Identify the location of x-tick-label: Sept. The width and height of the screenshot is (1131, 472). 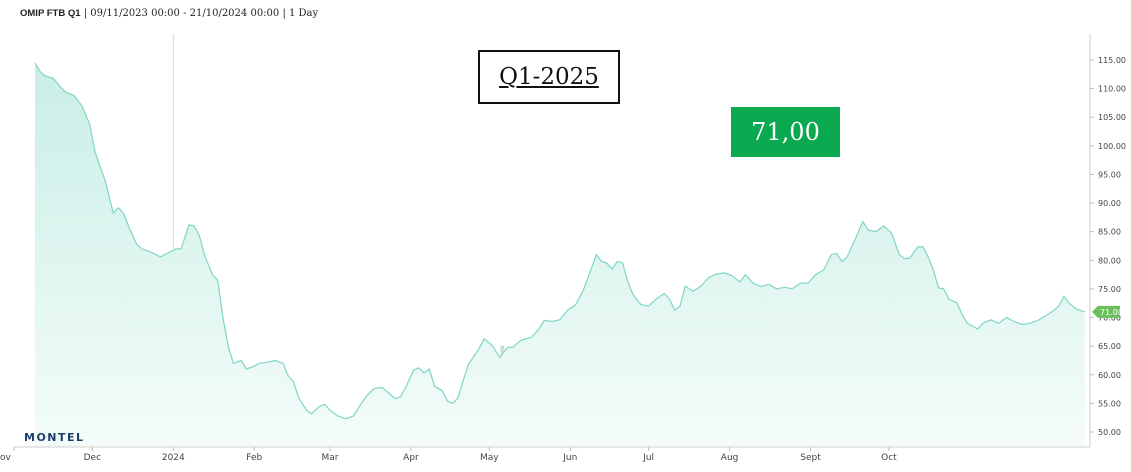
(810, 458).